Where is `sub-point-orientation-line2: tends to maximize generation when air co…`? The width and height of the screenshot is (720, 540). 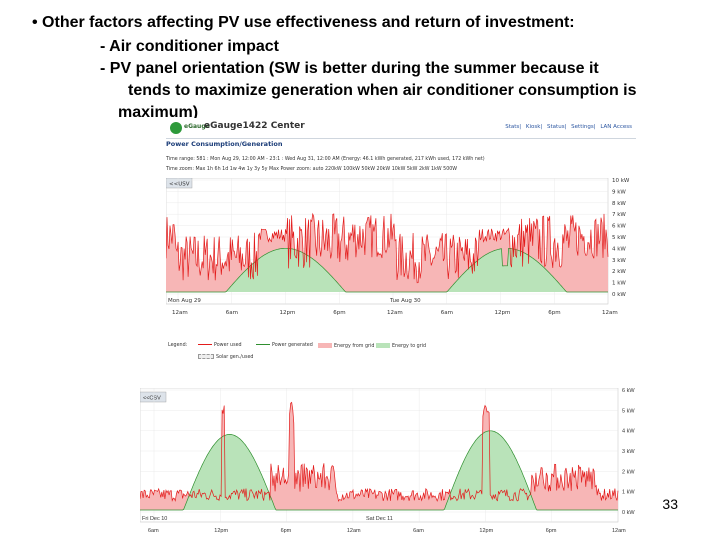
sub-point-orientation-line2: tends to maximize generation when air co… is located at coordinates (382, 90).